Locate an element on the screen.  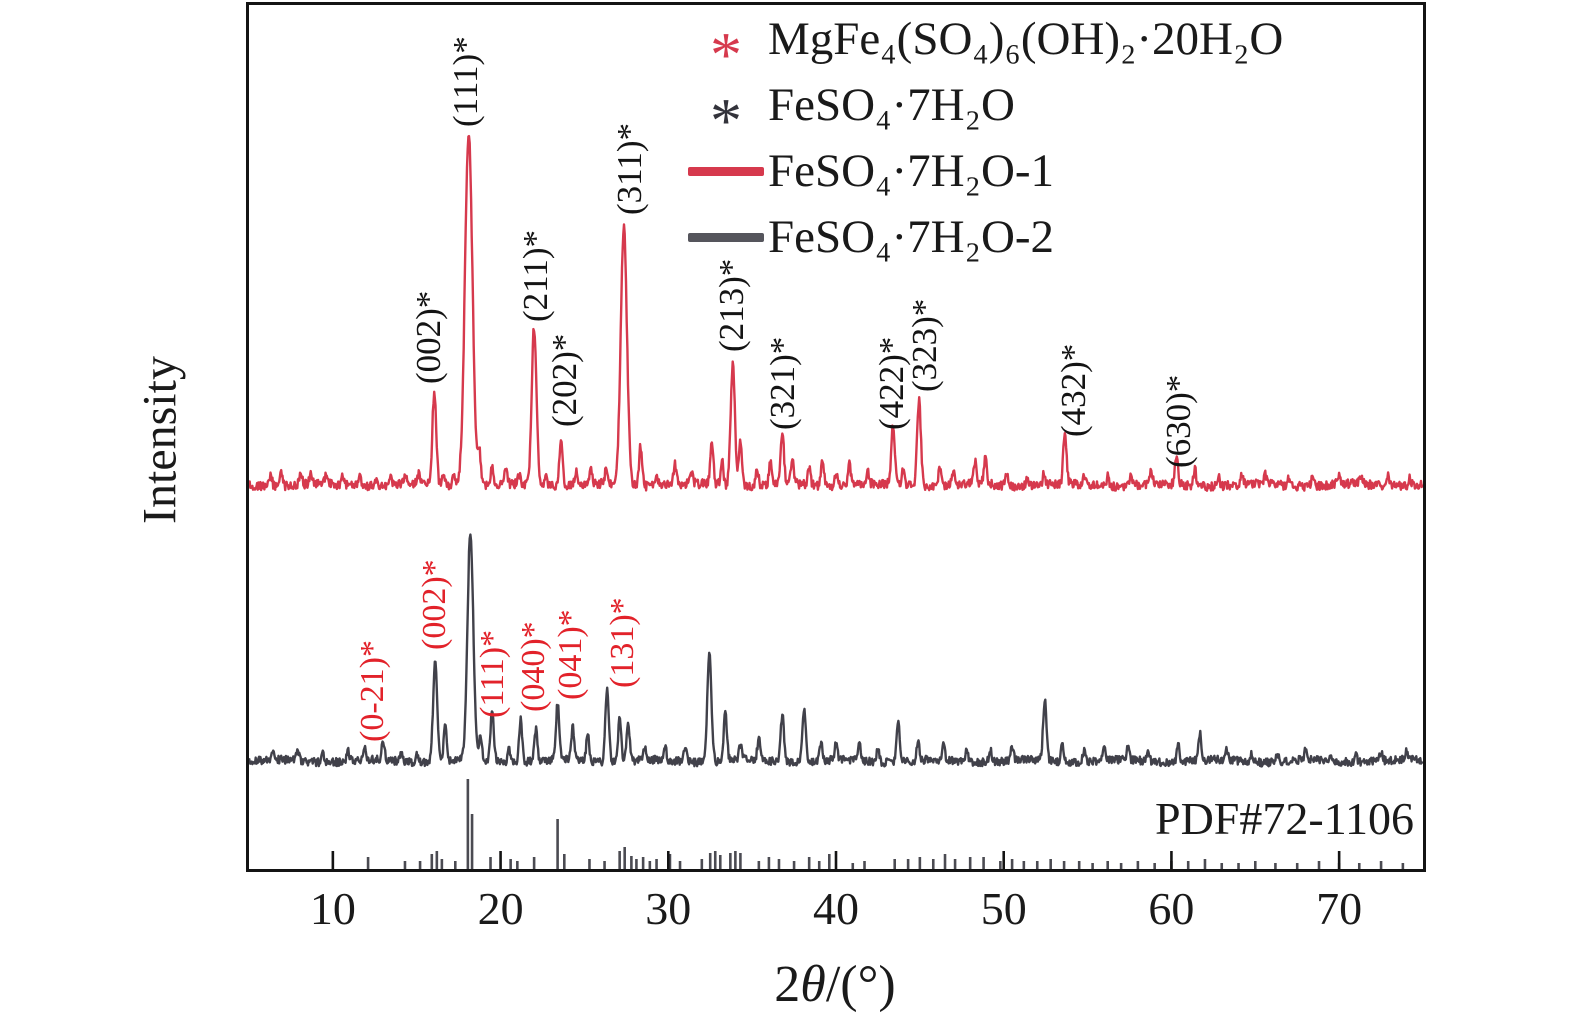
legend-item: * FeSO₄·7H₂O is located at coordinates (862, 117).